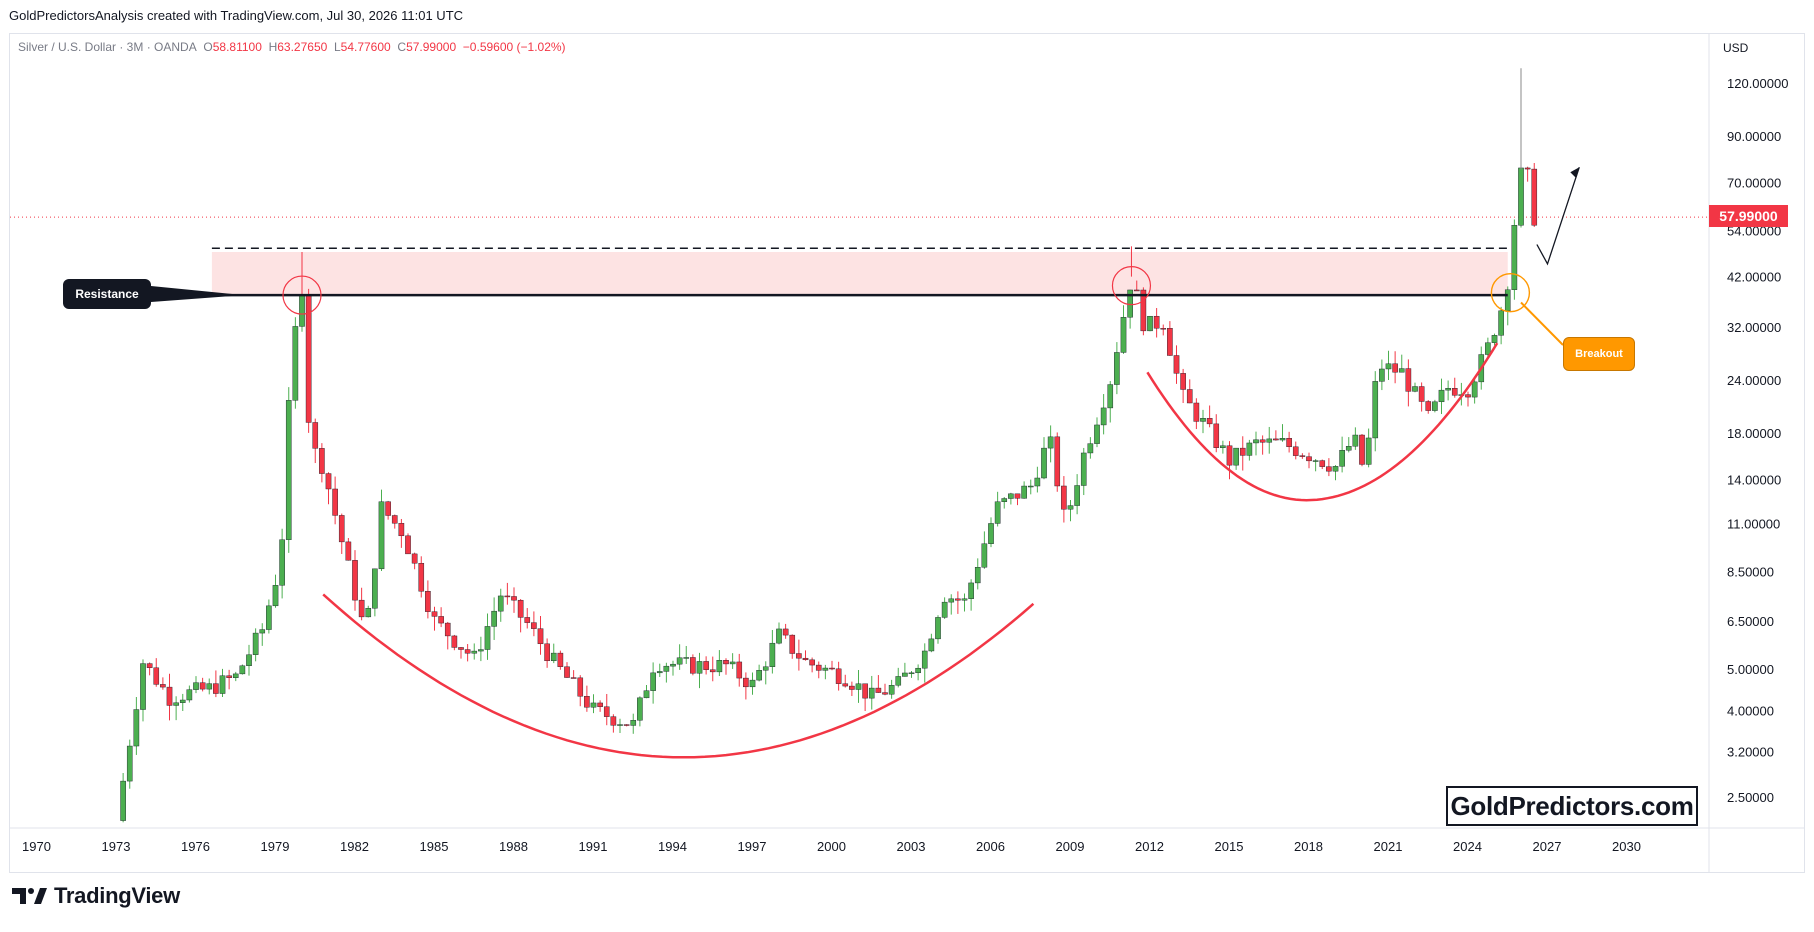 The height and width of the screenshot is (932, 1814). What do you see at coordinates (1750, 621) in the screenshot?
I see `price-tick-label: 6.50000` at bounding box center [1750, 621].